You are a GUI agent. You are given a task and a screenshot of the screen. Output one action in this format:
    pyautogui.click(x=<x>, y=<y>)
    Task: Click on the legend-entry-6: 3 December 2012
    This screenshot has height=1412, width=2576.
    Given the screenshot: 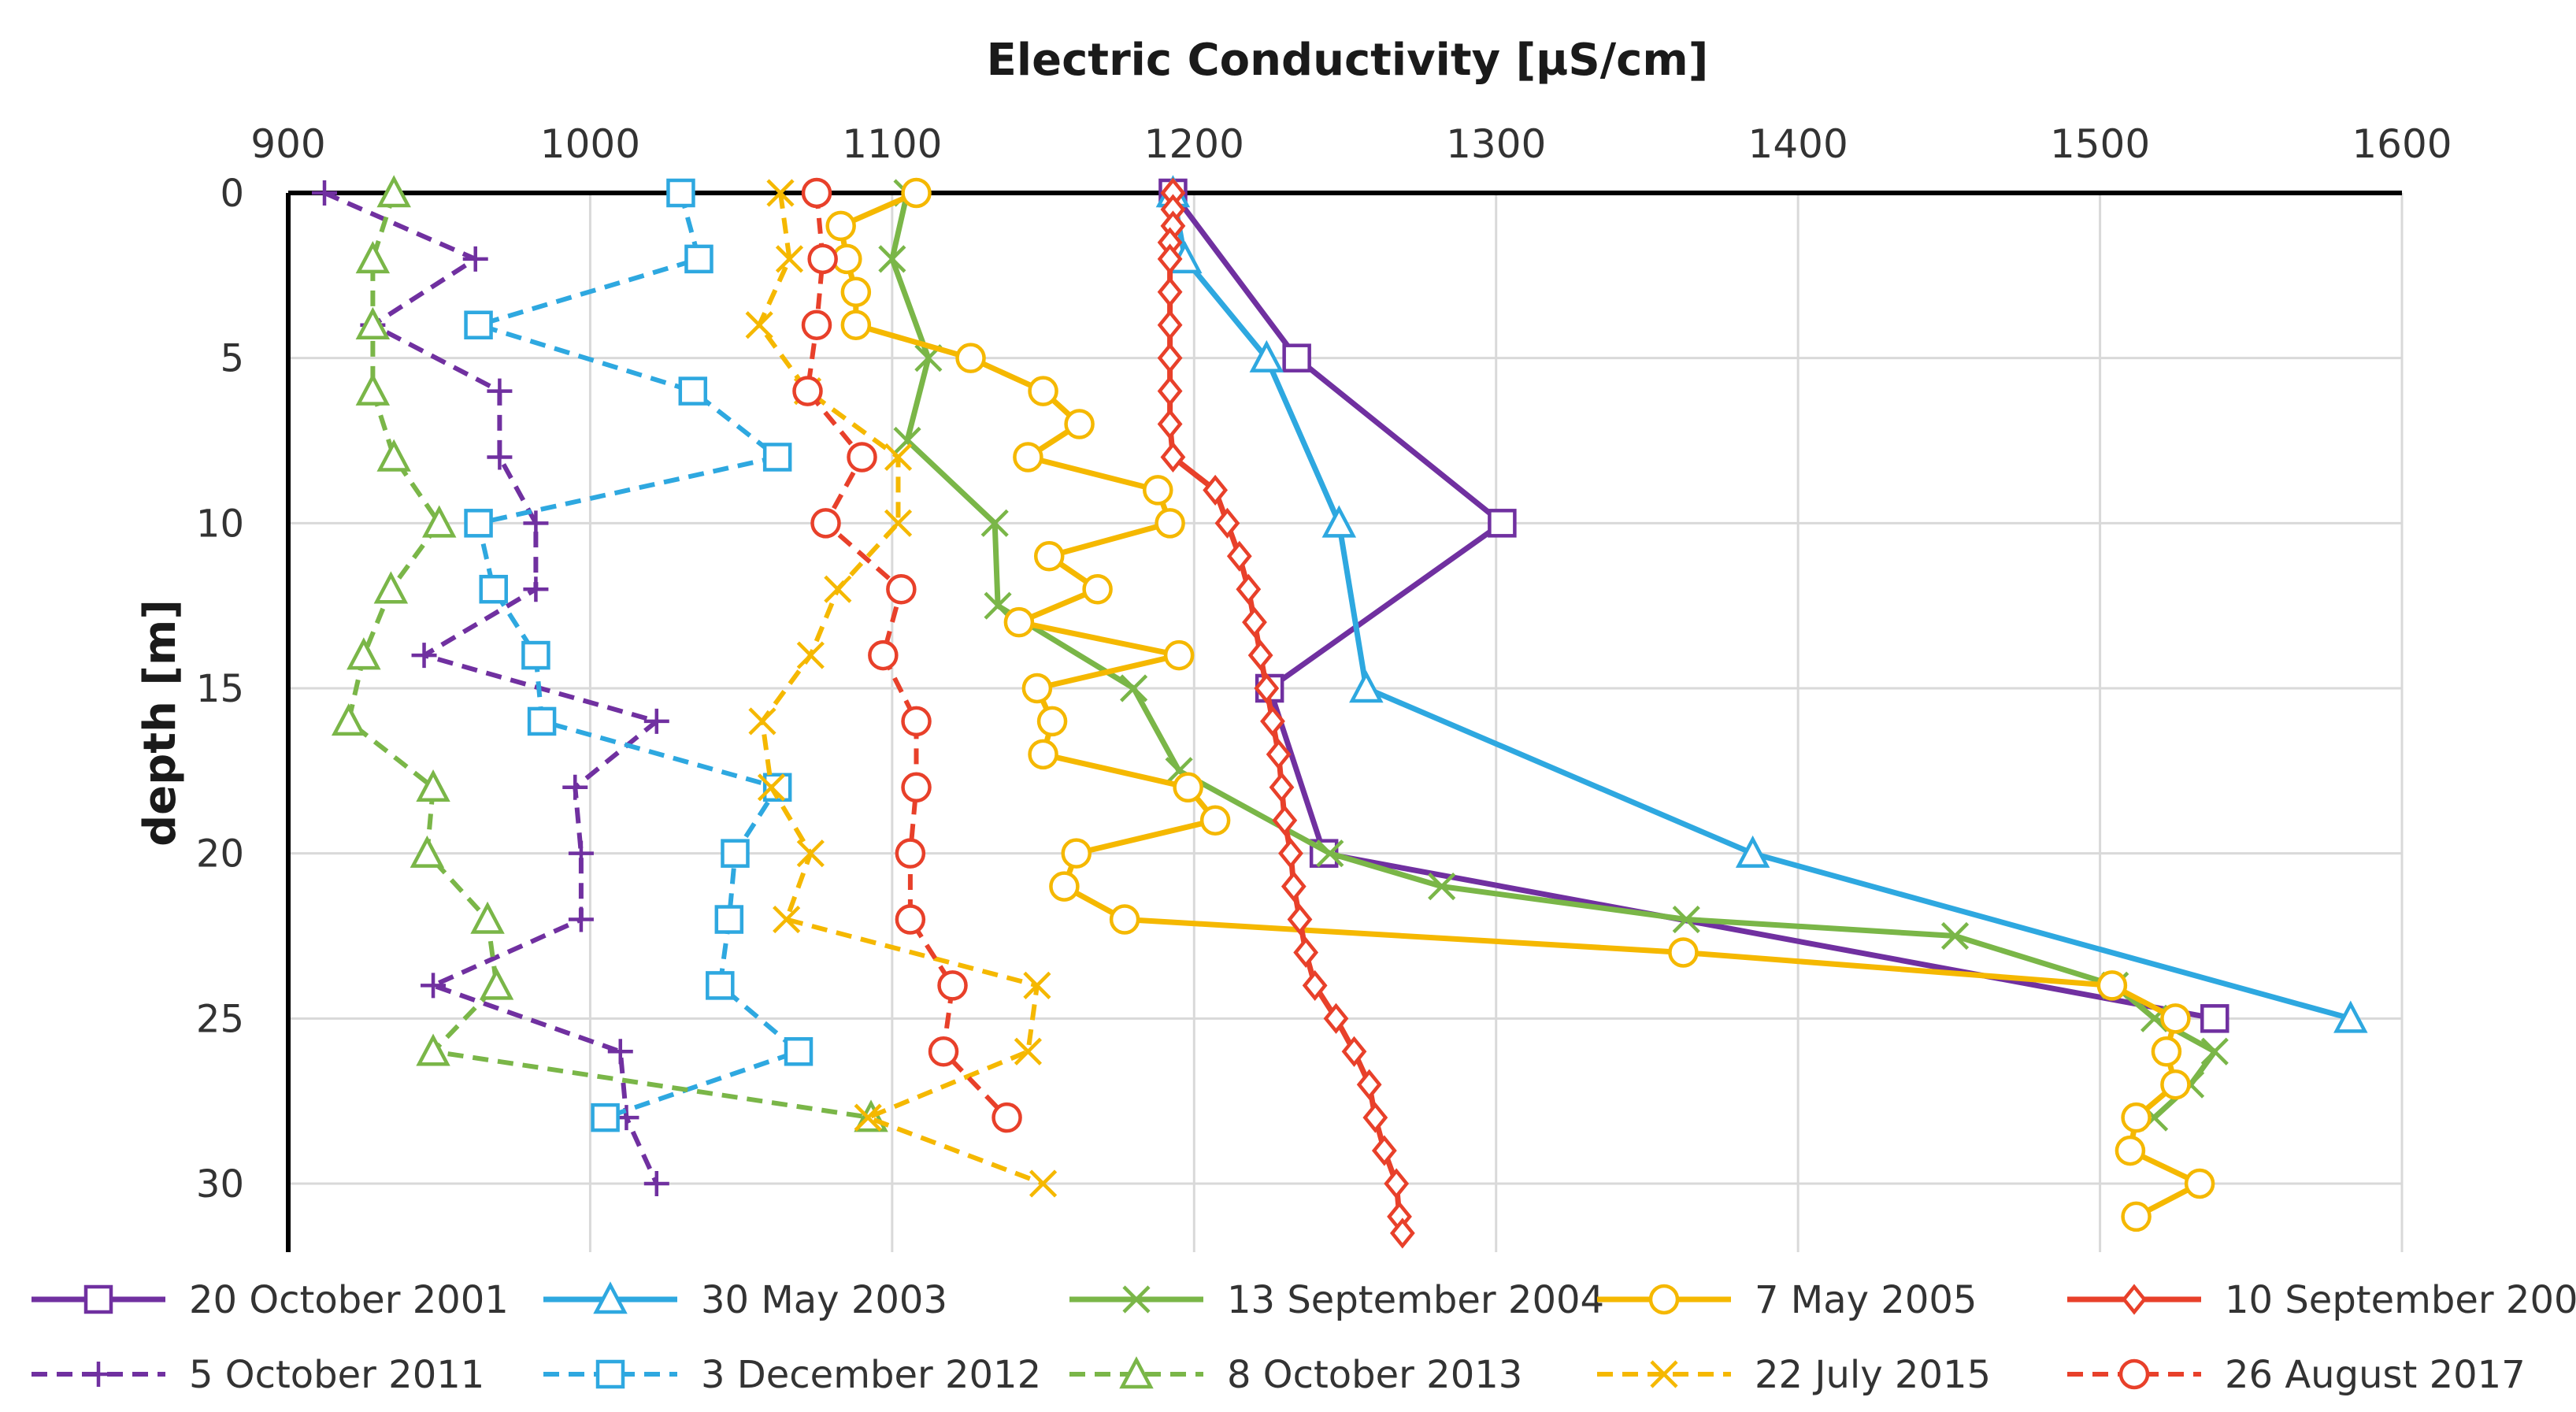 What is the action you would take?
    pyautogui.click(x=792, y=1375)
    